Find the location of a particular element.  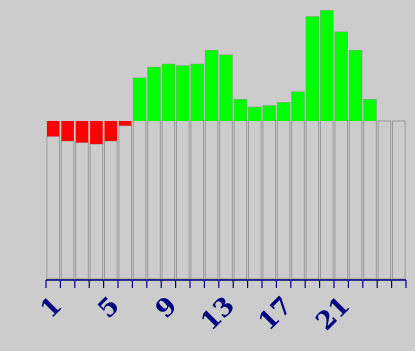

x-tick-label-9: 9 is located at coordinates (166, 307).